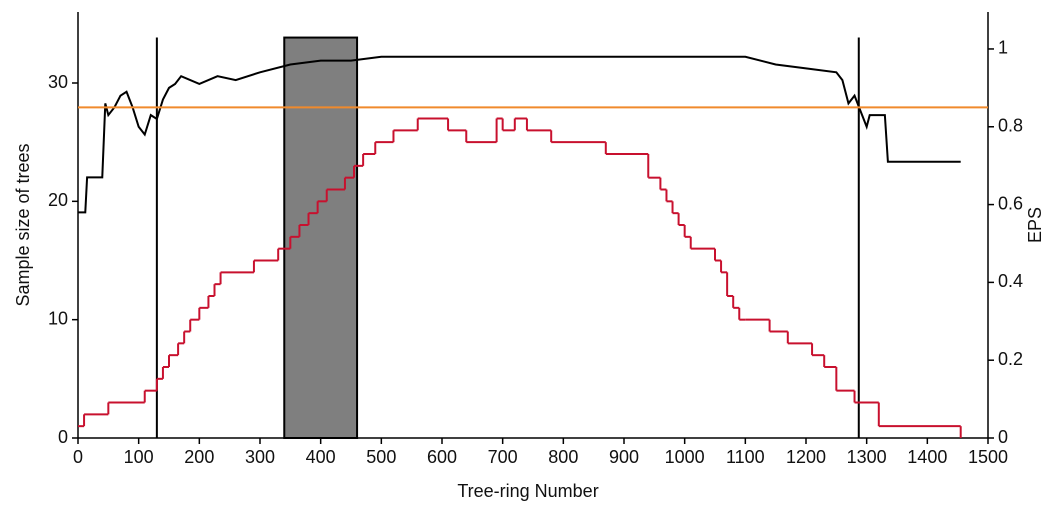  Describe the element at coordinates (1010, 281) in the screenshot. I see `y2-tick-label: 0.4` at that location.